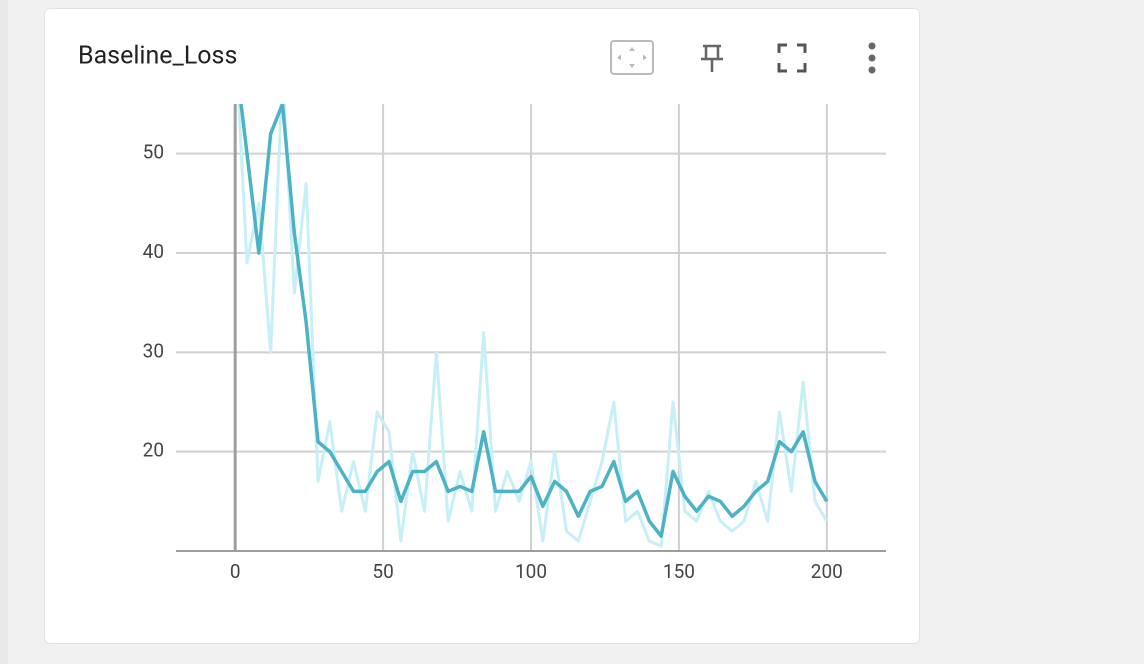 This screenshot has height=664, width=1144. I want to click on chart-title: Baseline_Loss, so click(157, 56).